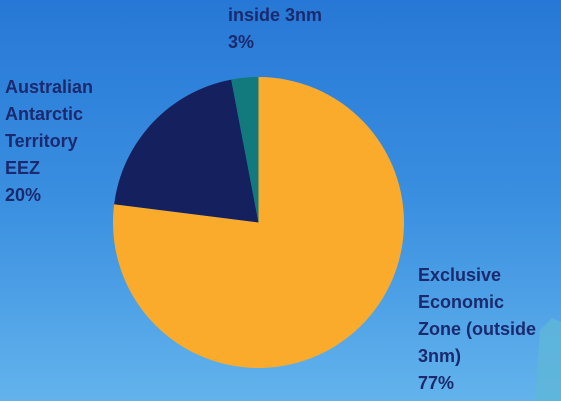 Image resolution: width=561 pixels, height=401 pixels. Describe the element at coordinates (23, 195) in the screenshot. I see `value-label: 20%` at that location.